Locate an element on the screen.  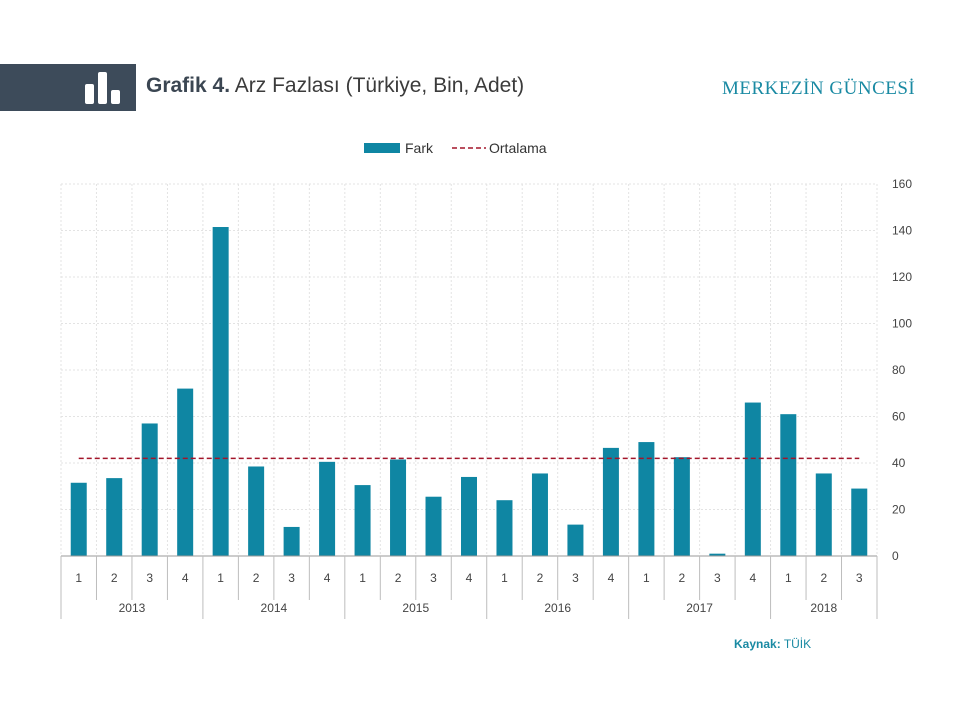
y-tick-label: 80 is located at coordinates (899, 370).